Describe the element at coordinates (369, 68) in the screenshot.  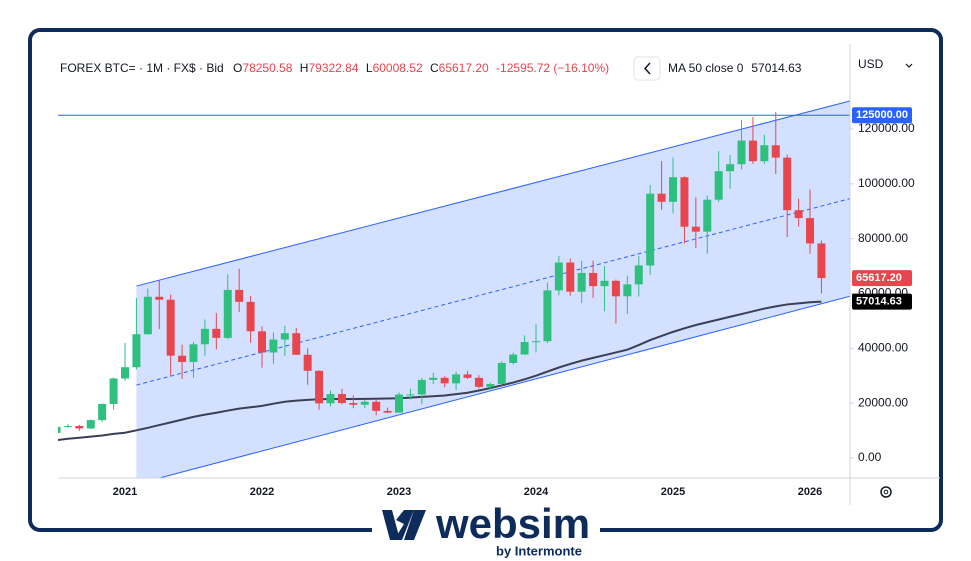
I see `low-key: L` at that location.